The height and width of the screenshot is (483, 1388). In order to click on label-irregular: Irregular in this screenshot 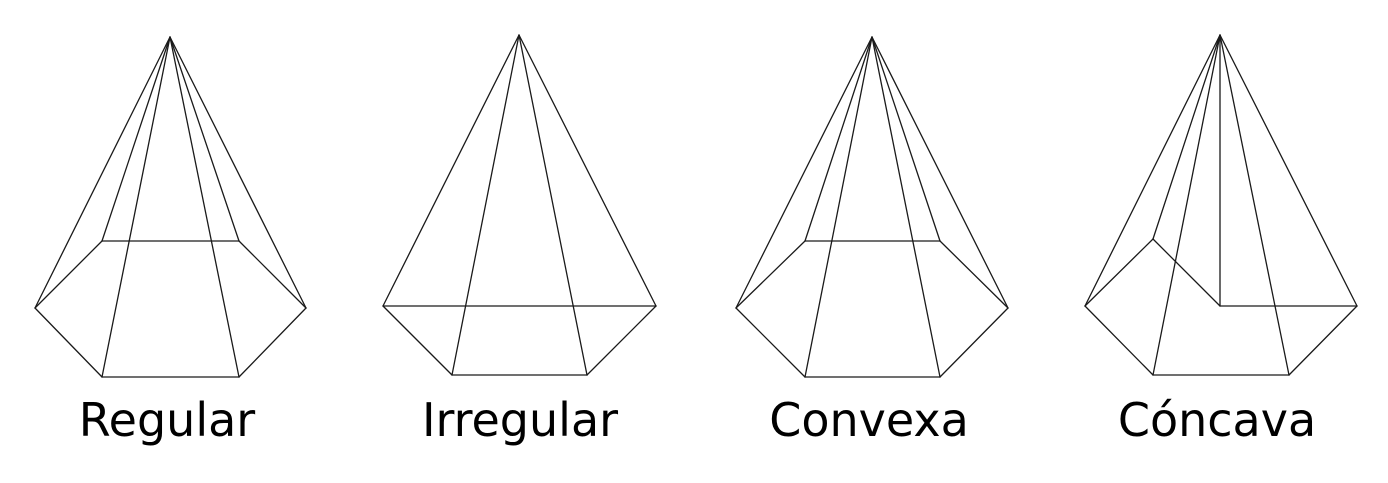, I will do `click(520, 420)`.